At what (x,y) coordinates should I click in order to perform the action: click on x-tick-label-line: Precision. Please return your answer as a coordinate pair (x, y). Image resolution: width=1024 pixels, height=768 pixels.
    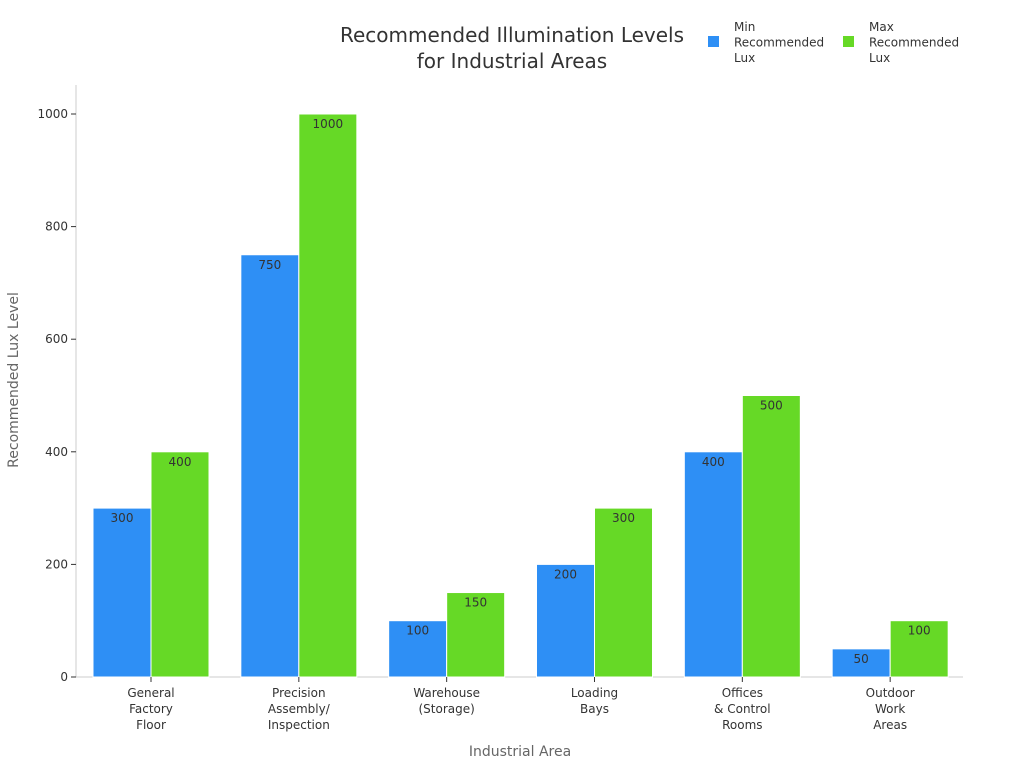
    Looking at the image, I should click on (299, 693).